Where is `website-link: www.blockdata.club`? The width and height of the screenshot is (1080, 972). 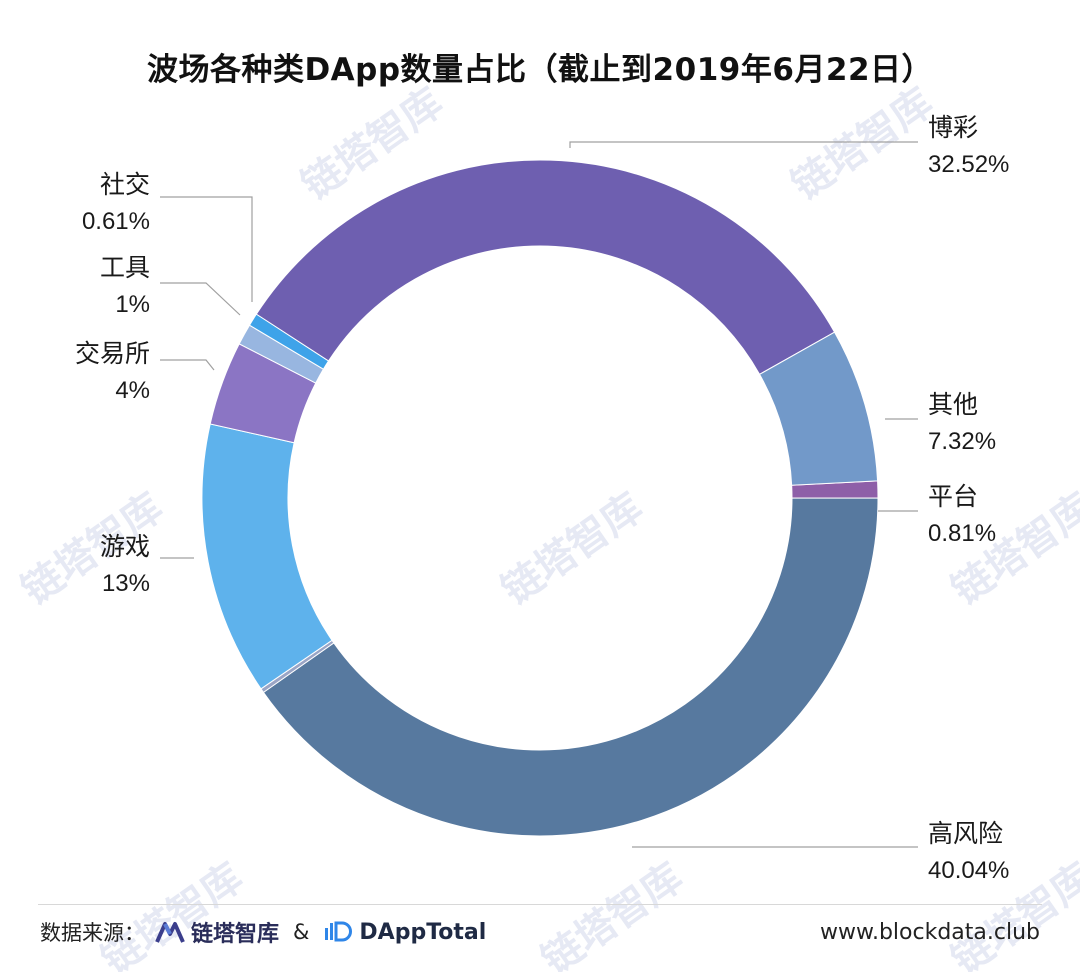
website-link: www.blockdata.club is located at coordinates (930, 932).